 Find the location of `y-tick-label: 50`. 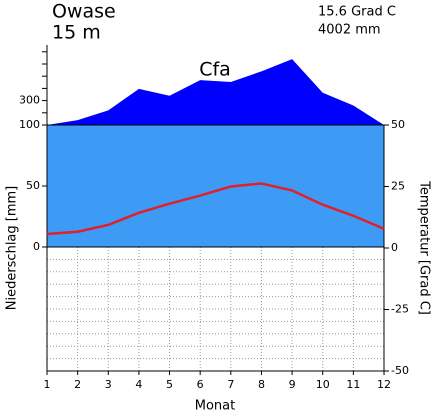

y-tick-label: 50 is located at coordinates (33, 185).